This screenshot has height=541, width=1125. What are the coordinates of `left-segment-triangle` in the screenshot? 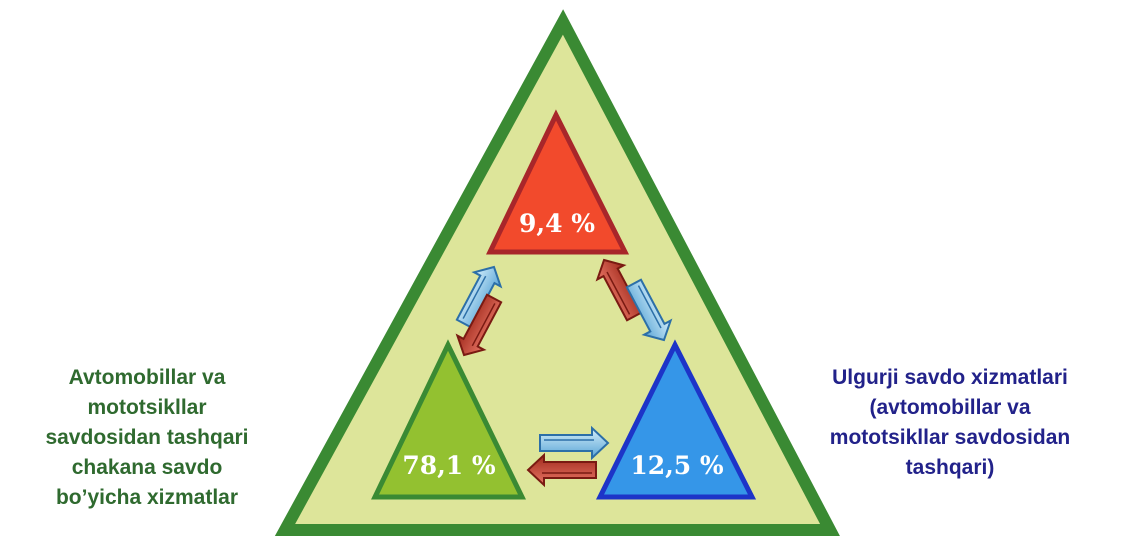 It's located at (448, 419).